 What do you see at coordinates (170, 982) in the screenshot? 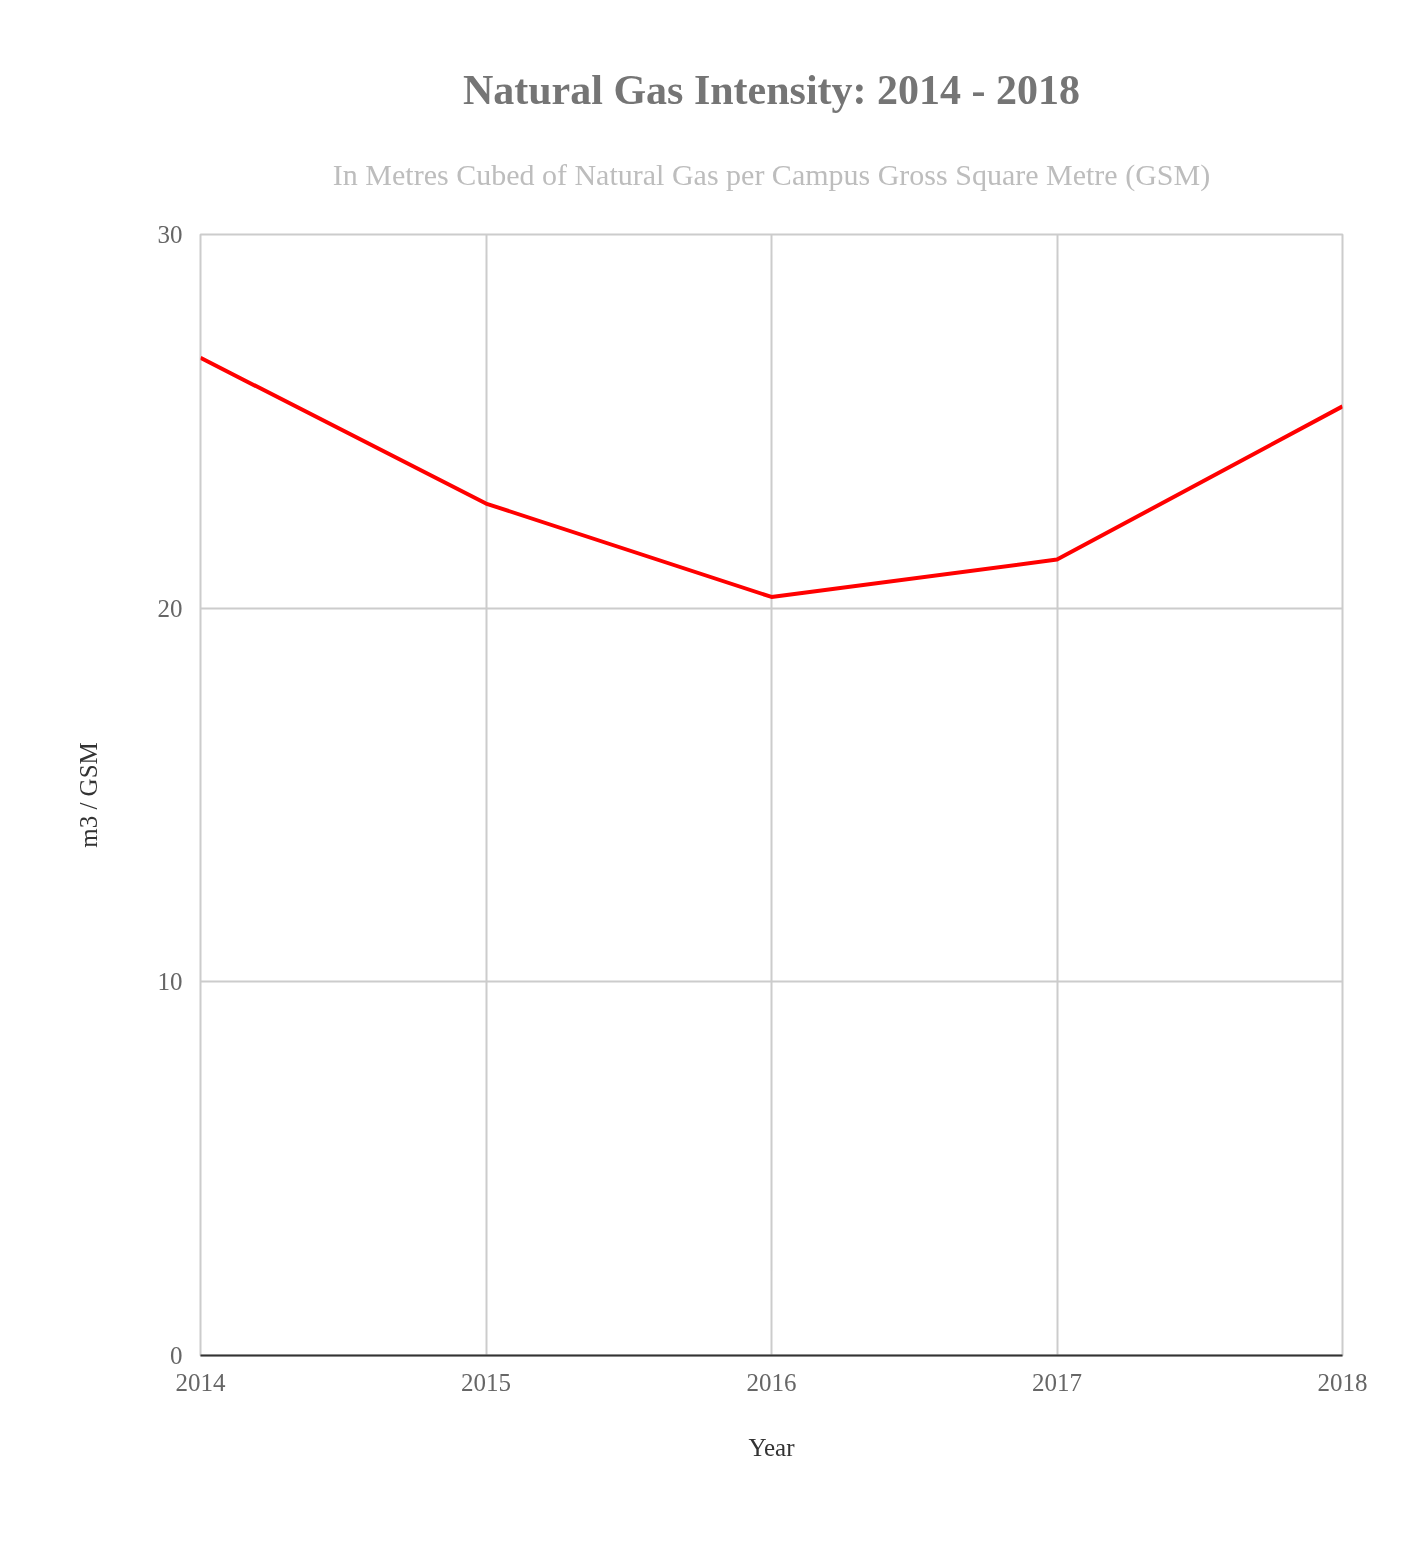
I see `y-tick-label: 10` at bounding box center [170, 982].